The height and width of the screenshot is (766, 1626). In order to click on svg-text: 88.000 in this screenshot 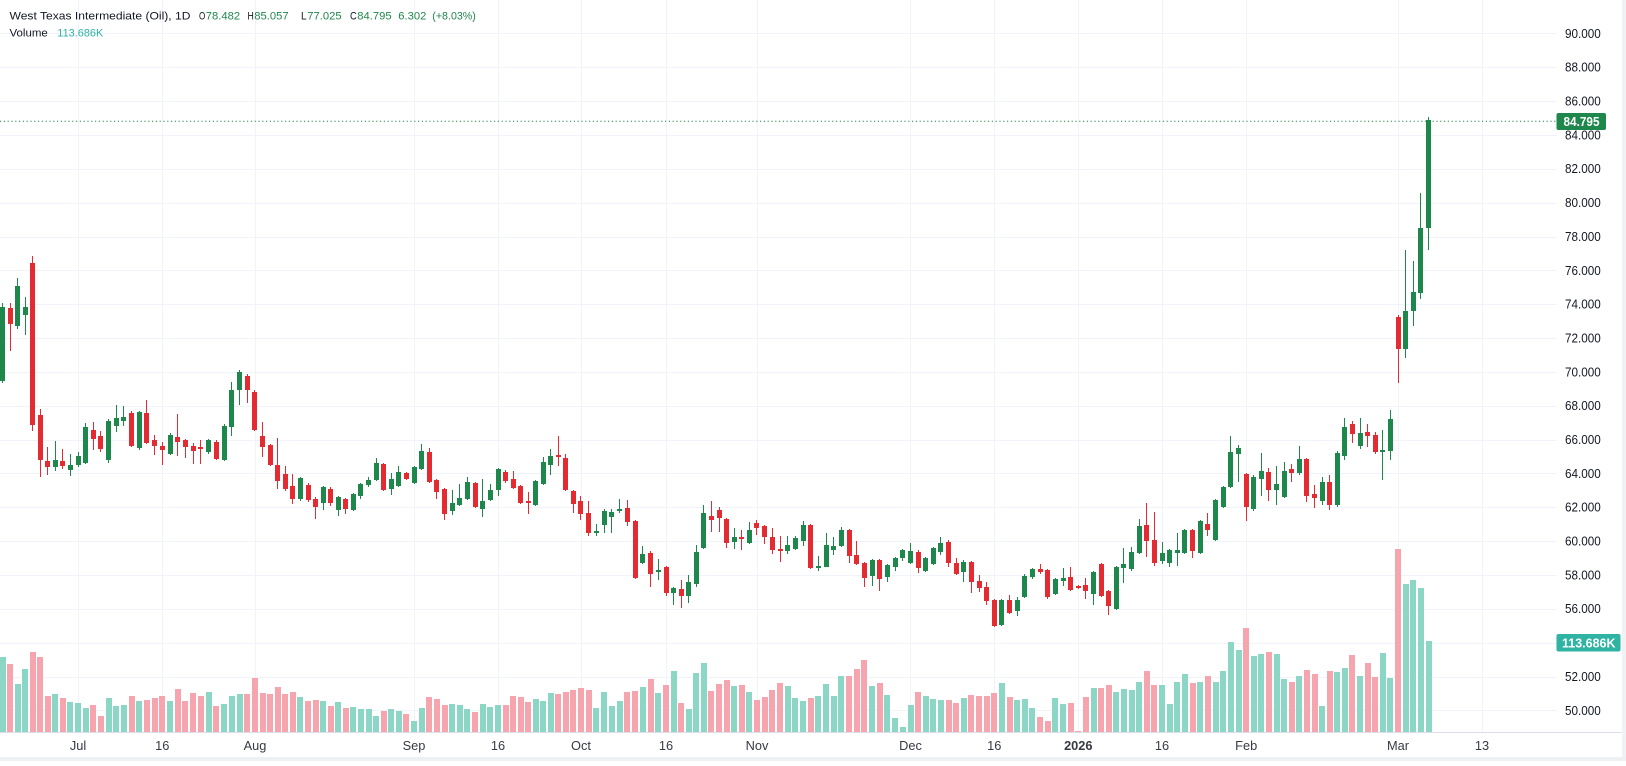, I will do `click(1583, 68)`.